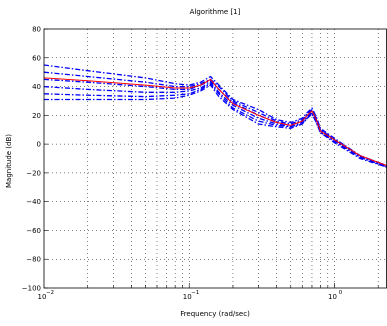  I want to click on x-axis-label: Frequency (rad/sec), so click(215, 314).